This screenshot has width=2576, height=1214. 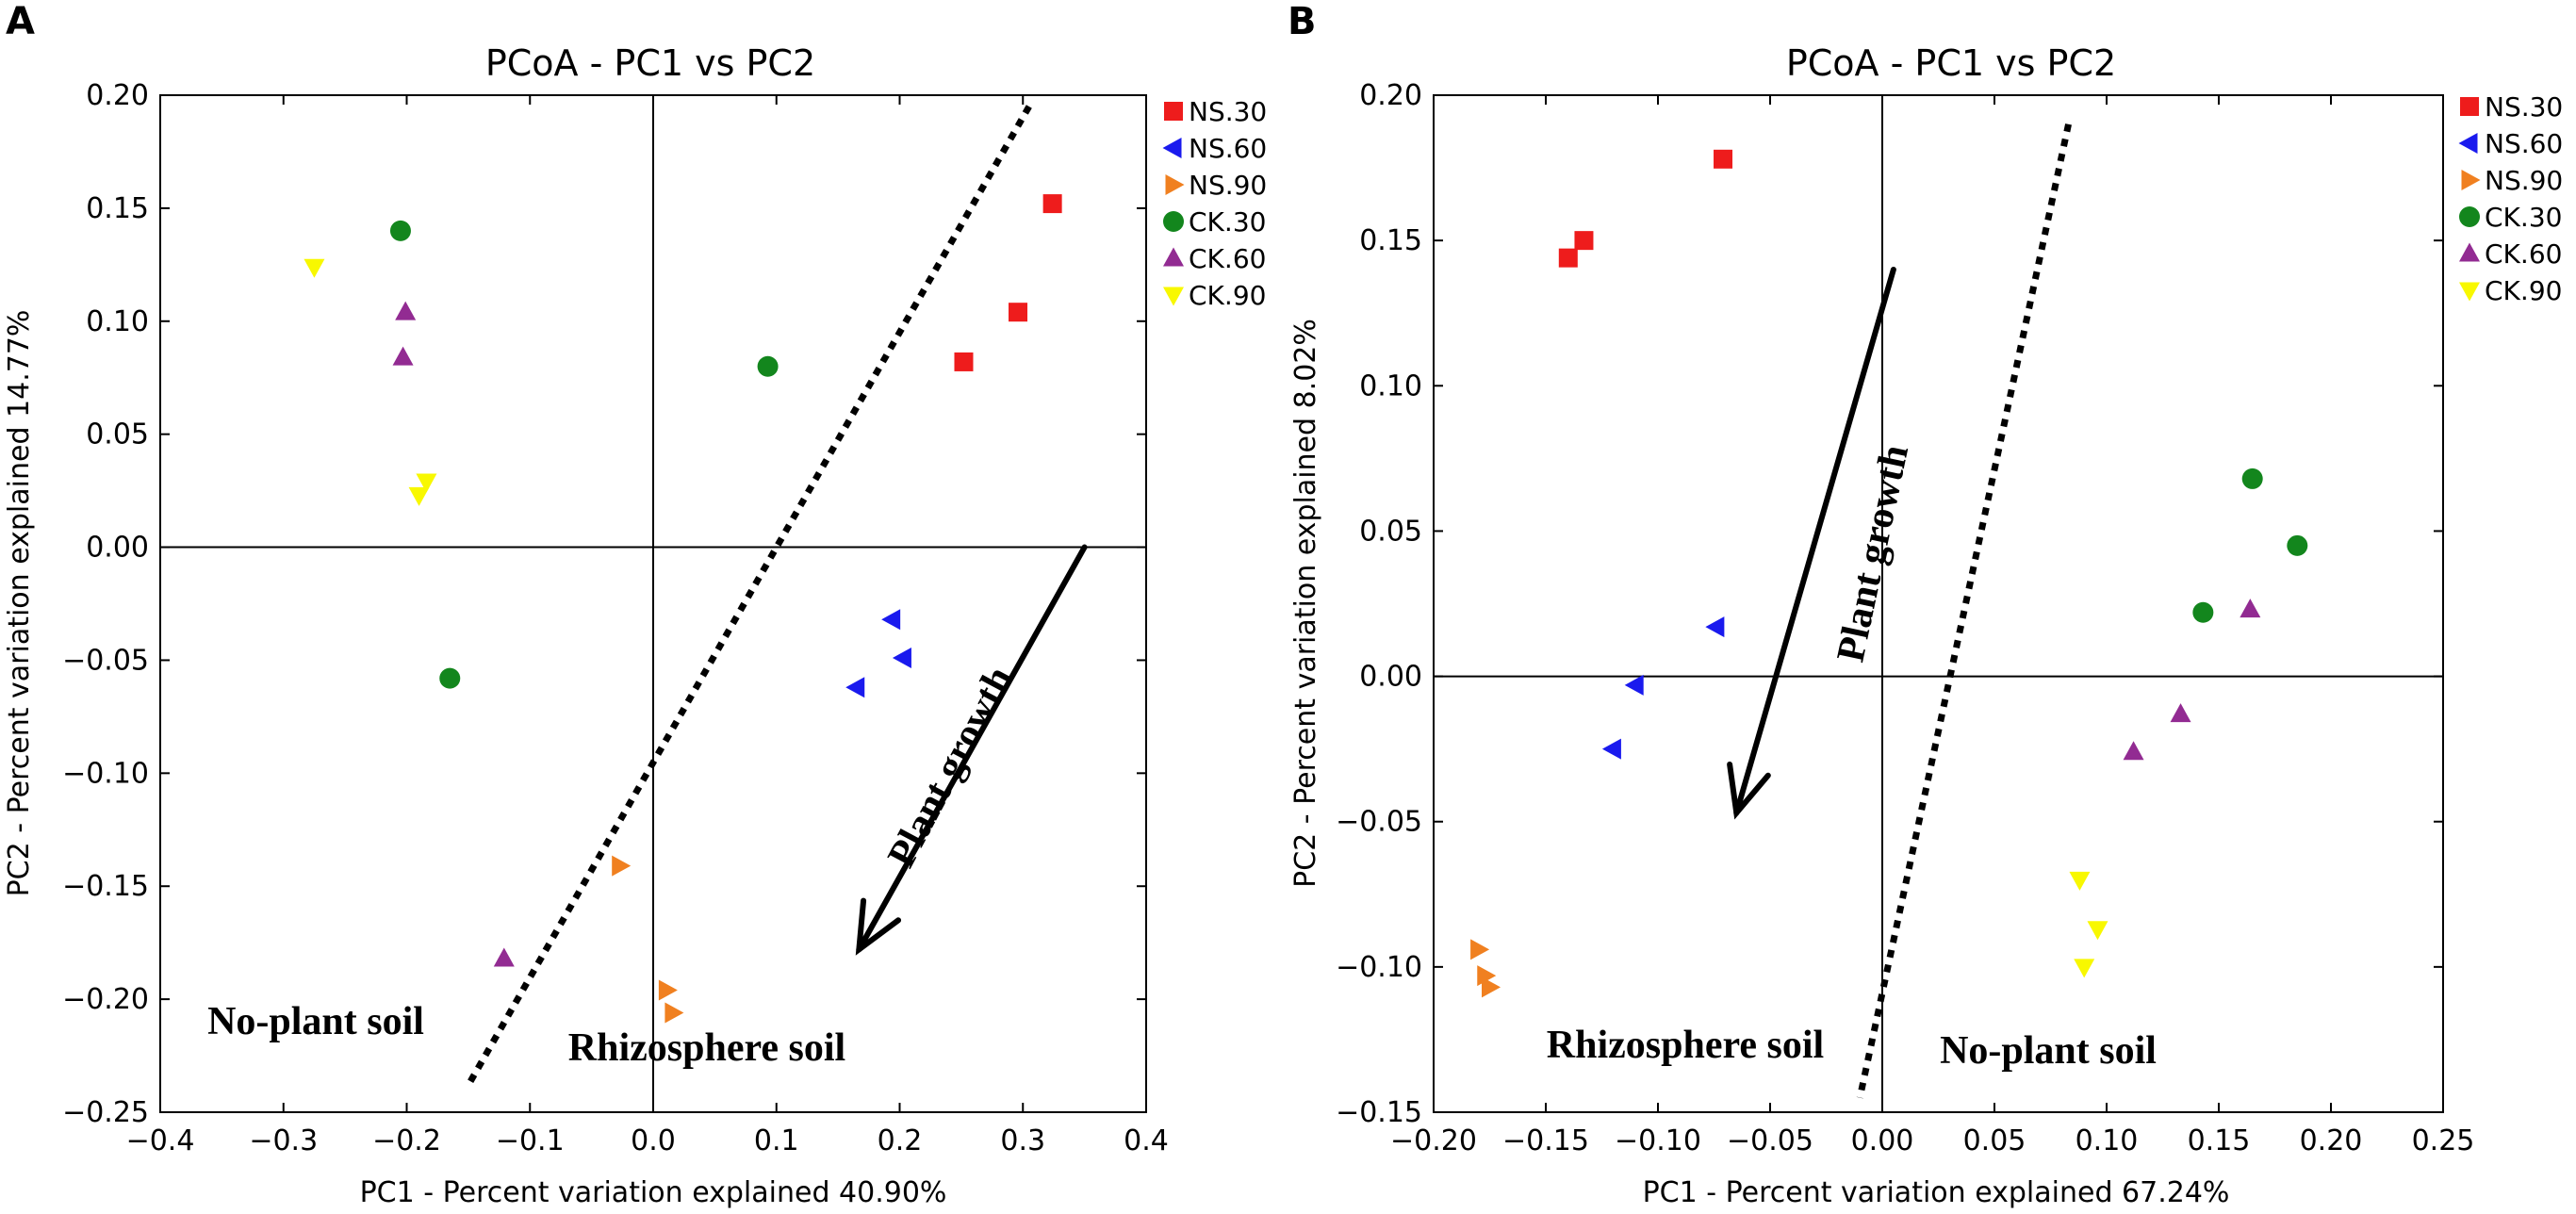 What do you see at coordinates (530, 1141) in the screenshot?
I see `panel-a-x-tick-label: −0.1` at bounding box center [530, 1141].